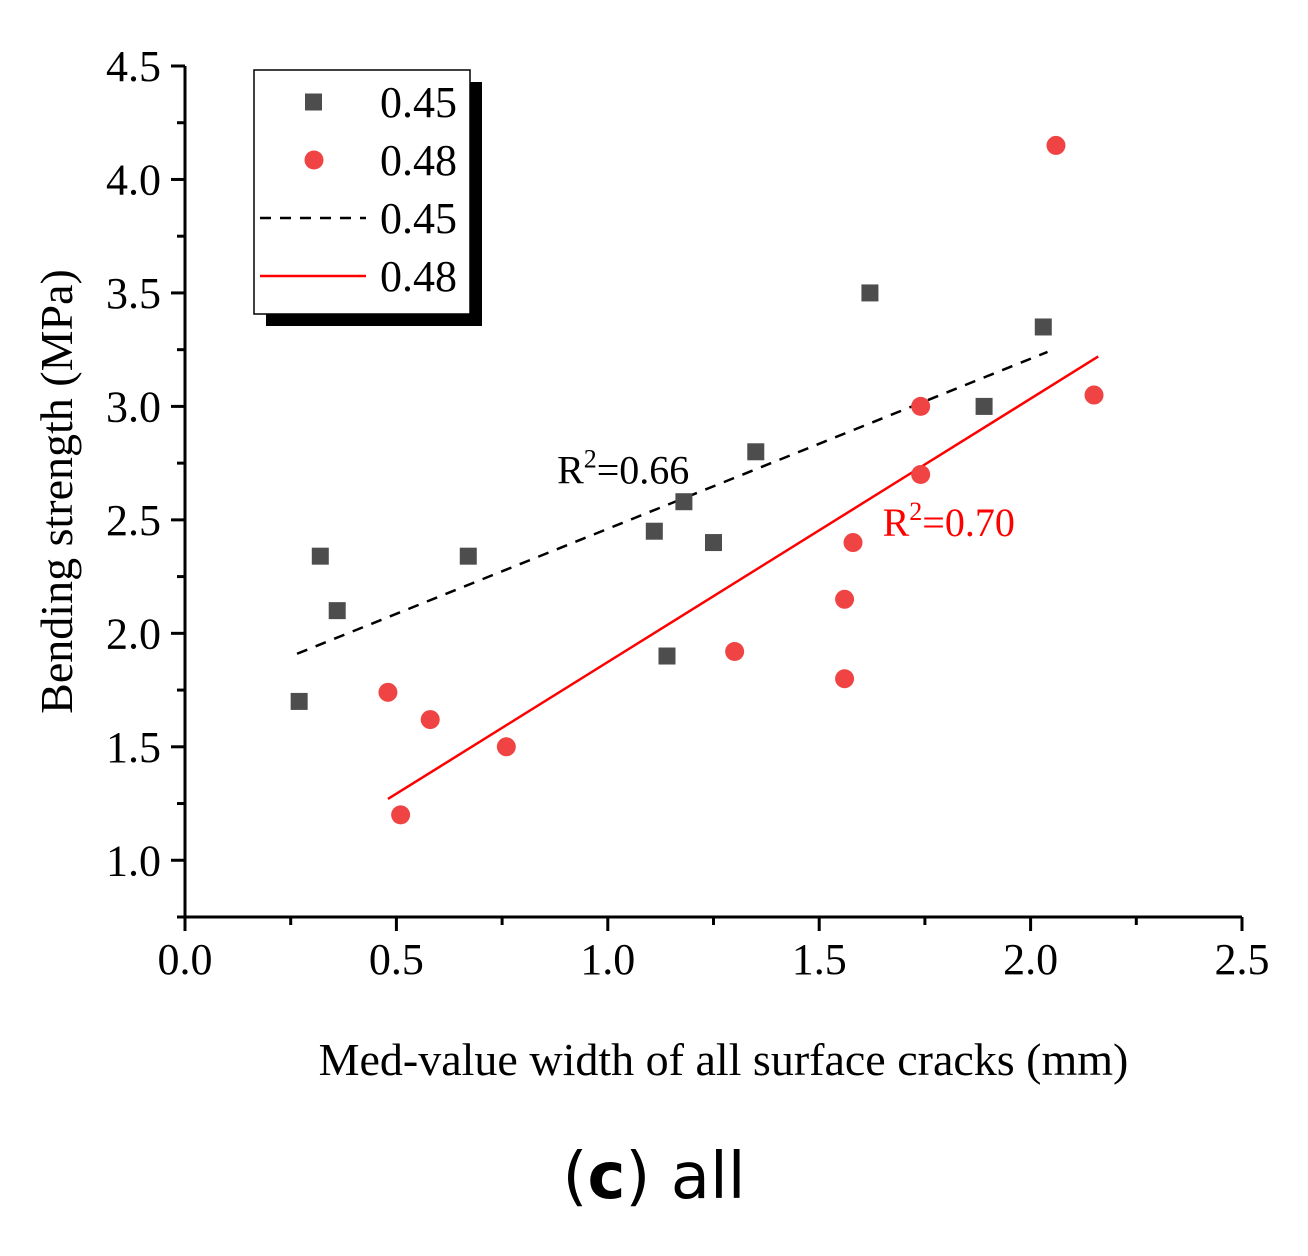 The height and width of the screenshot is (1256, 1308). Describe the element at coordinates (133, 747) in the screenshot. I see `y-tick-label: 1.5` at that location.